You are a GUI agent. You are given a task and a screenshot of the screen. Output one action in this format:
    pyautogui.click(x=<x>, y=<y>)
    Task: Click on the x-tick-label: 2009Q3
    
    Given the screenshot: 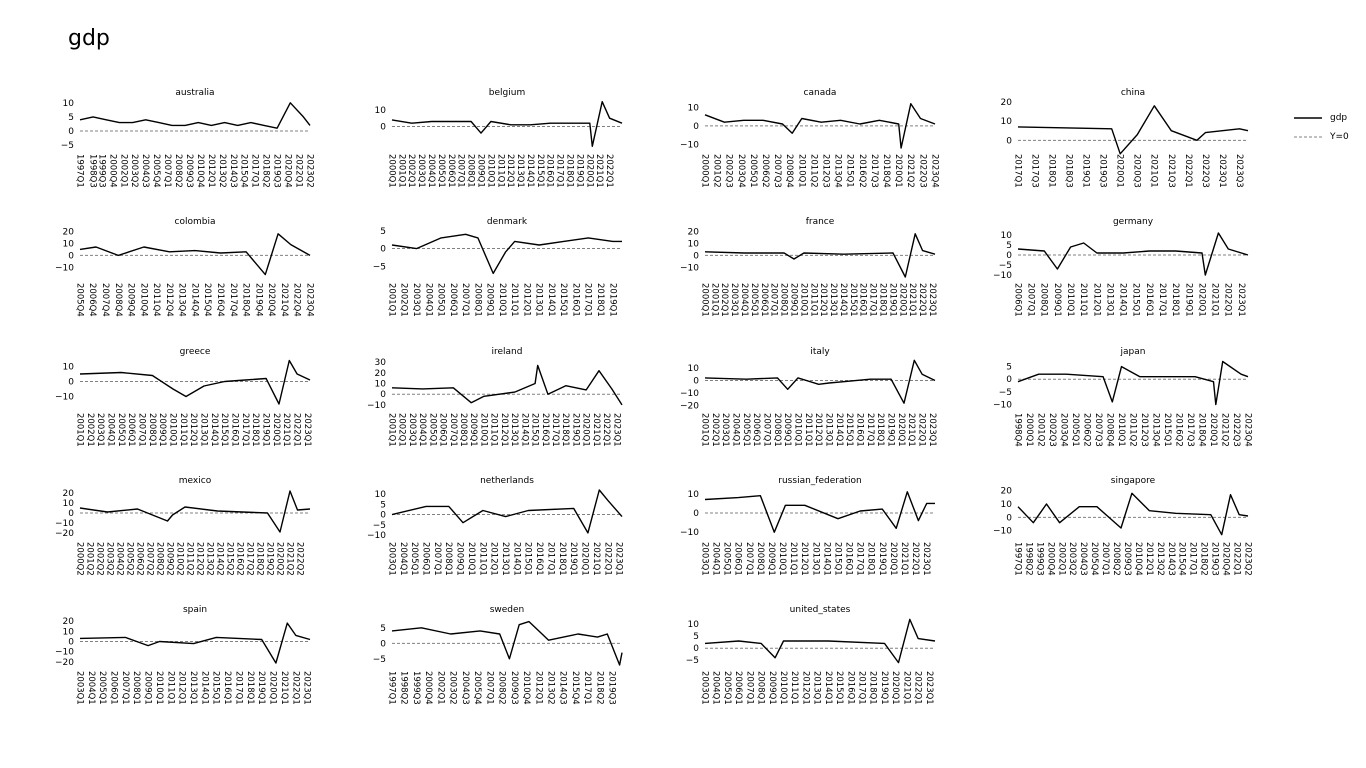 What is the action you would take?
    pyautogui.click(x=514, y=688)
    